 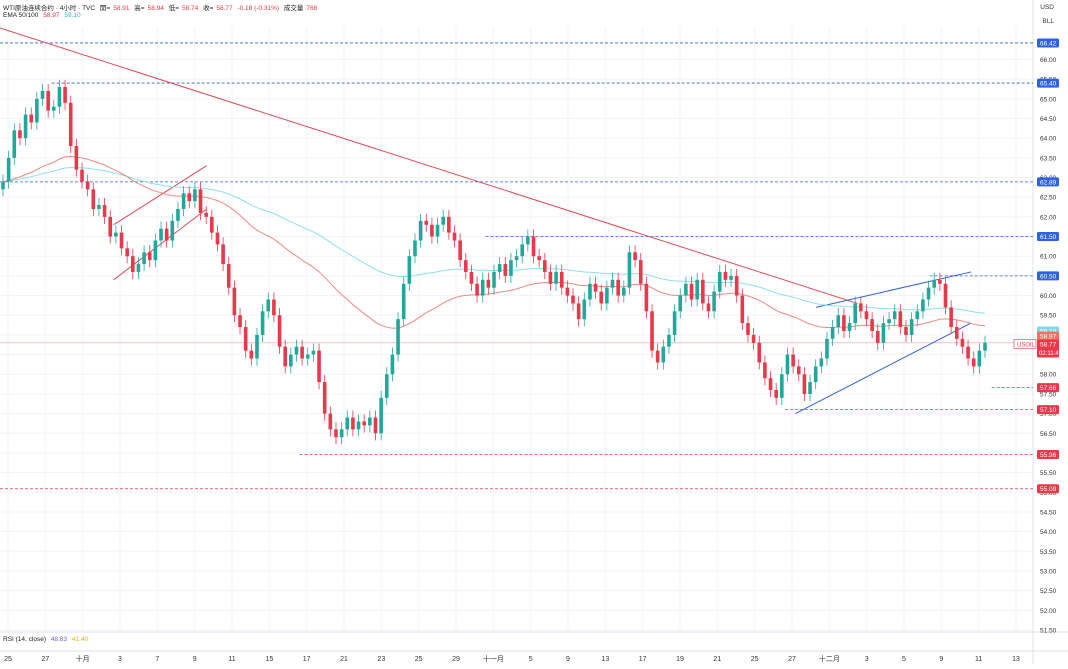 I want to click on y-tick-label: 62.50, so click(x=1048, y=198).